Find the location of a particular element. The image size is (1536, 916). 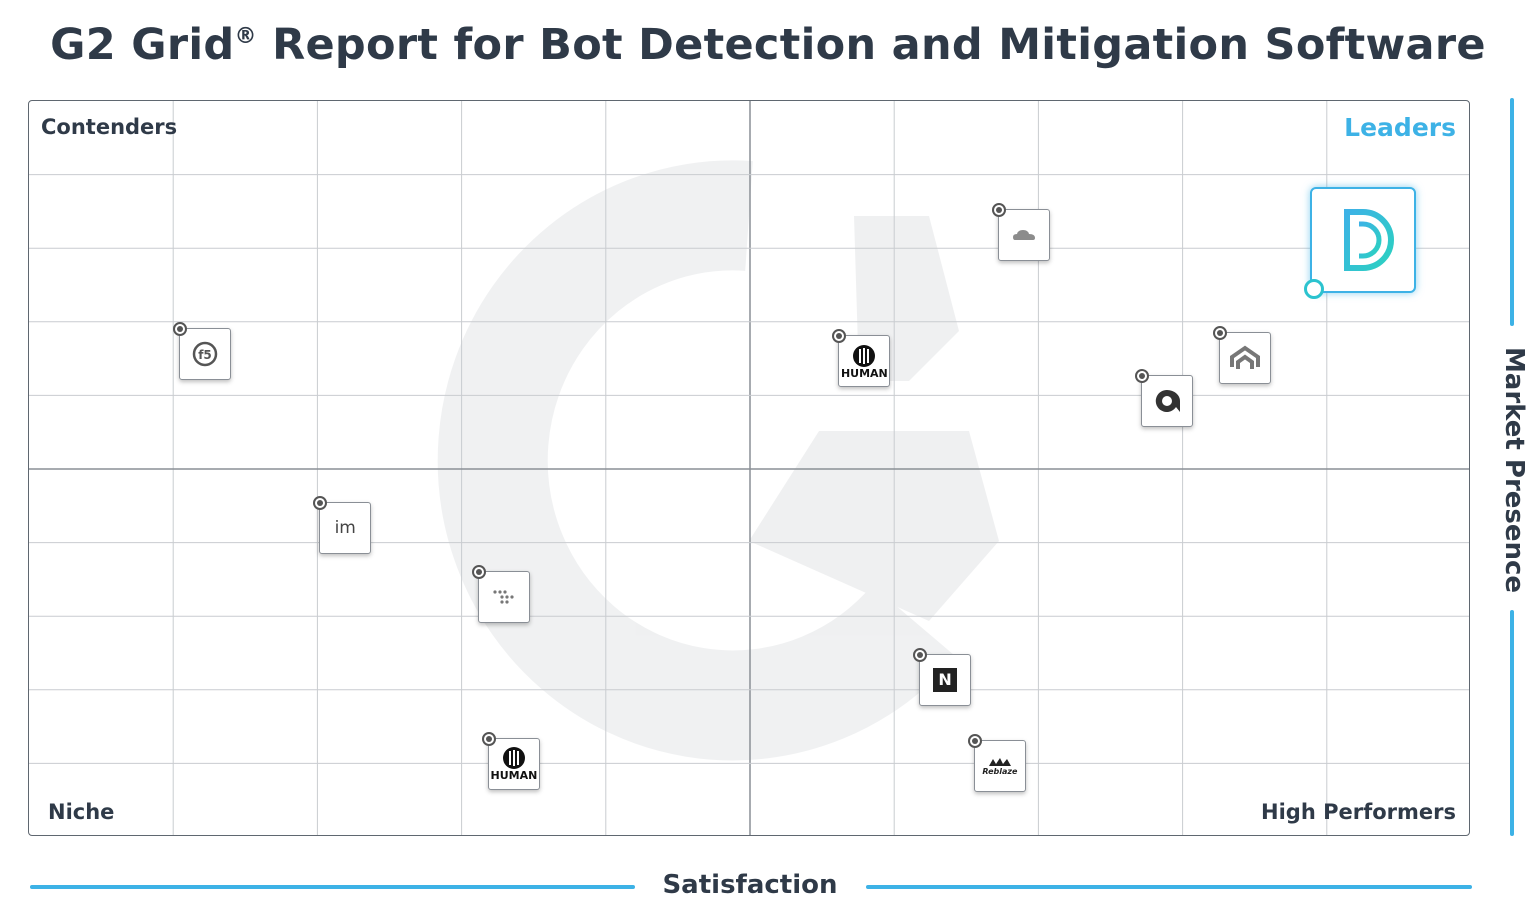

q-logo-icon is located at coordinates (1168, 401).